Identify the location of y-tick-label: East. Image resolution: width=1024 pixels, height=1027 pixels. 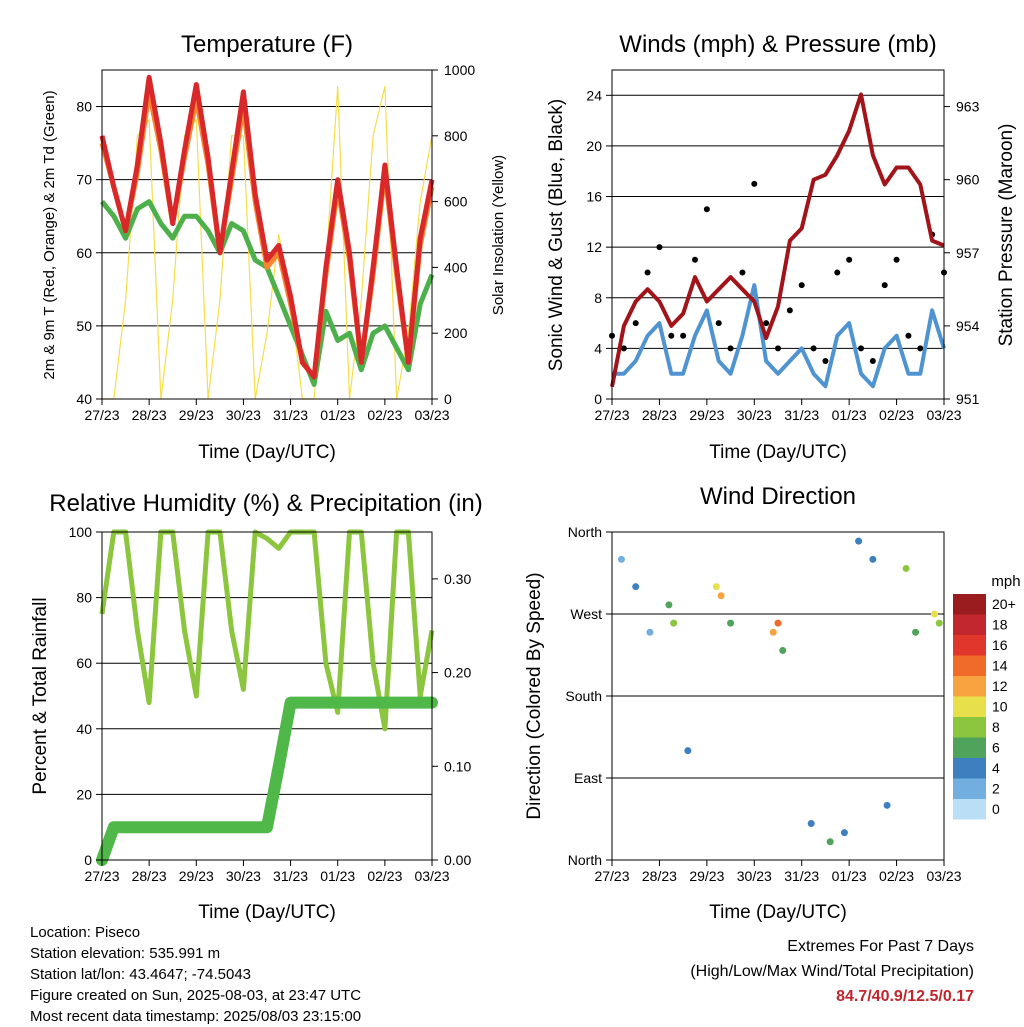
(588, 778).